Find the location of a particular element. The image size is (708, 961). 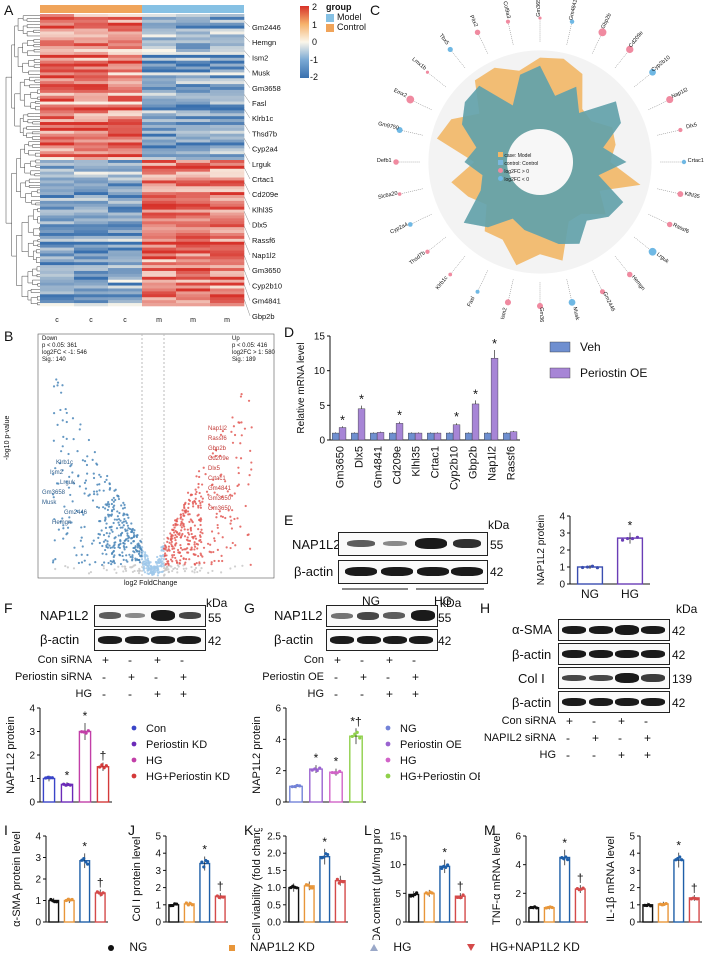

volcano-gene-label: Klrb1c is located at coordinates (65, 463).